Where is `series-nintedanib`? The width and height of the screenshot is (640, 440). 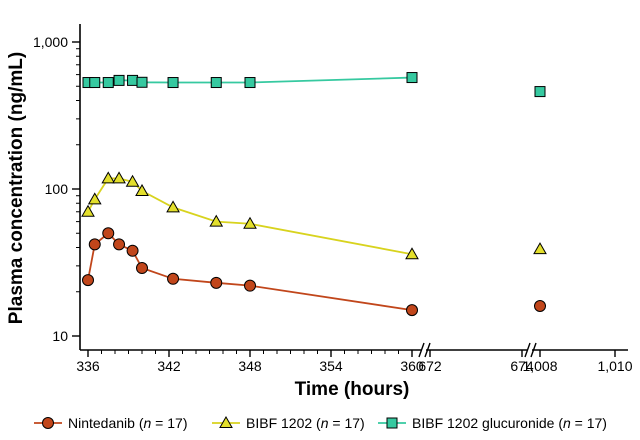 series-nintedanib is located at coordinates (314, 272).